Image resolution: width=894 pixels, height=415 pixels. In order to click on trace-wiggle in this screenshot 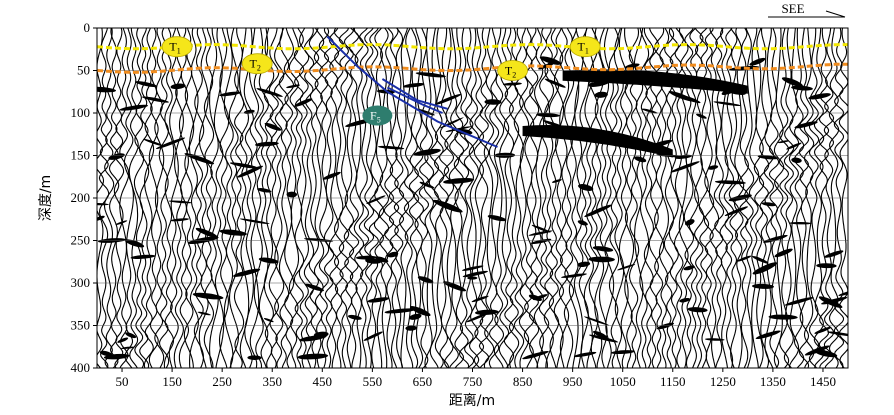, I will do `click(101, 198)`.